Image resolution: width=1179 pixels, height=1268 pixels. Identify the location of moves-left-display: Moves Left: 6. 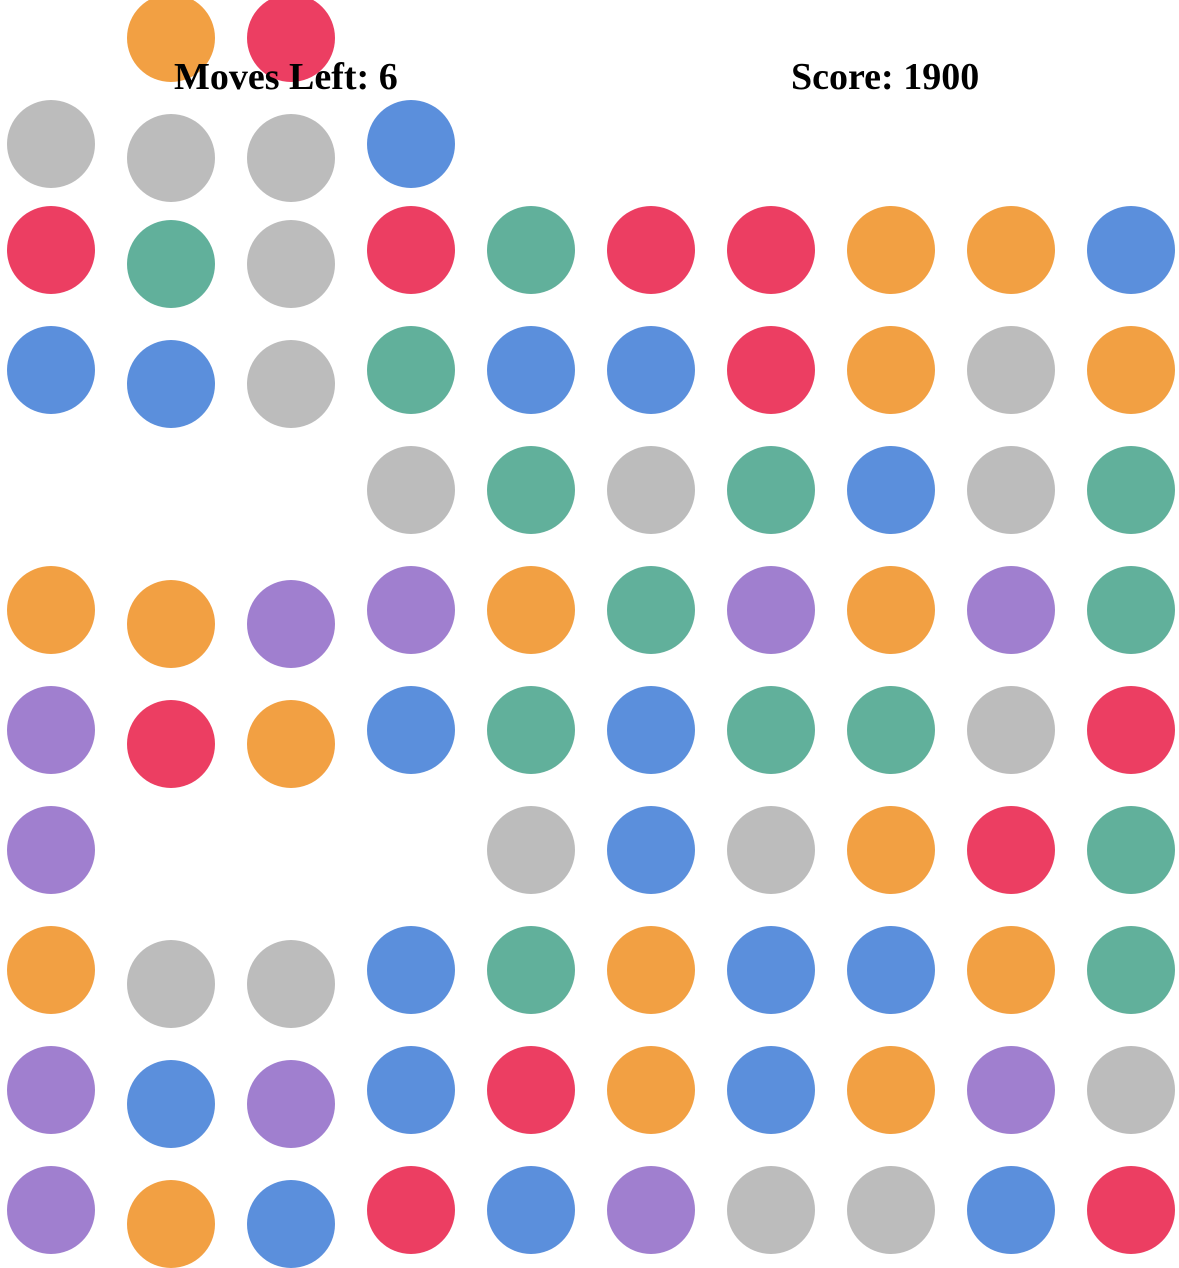
(286, 77).